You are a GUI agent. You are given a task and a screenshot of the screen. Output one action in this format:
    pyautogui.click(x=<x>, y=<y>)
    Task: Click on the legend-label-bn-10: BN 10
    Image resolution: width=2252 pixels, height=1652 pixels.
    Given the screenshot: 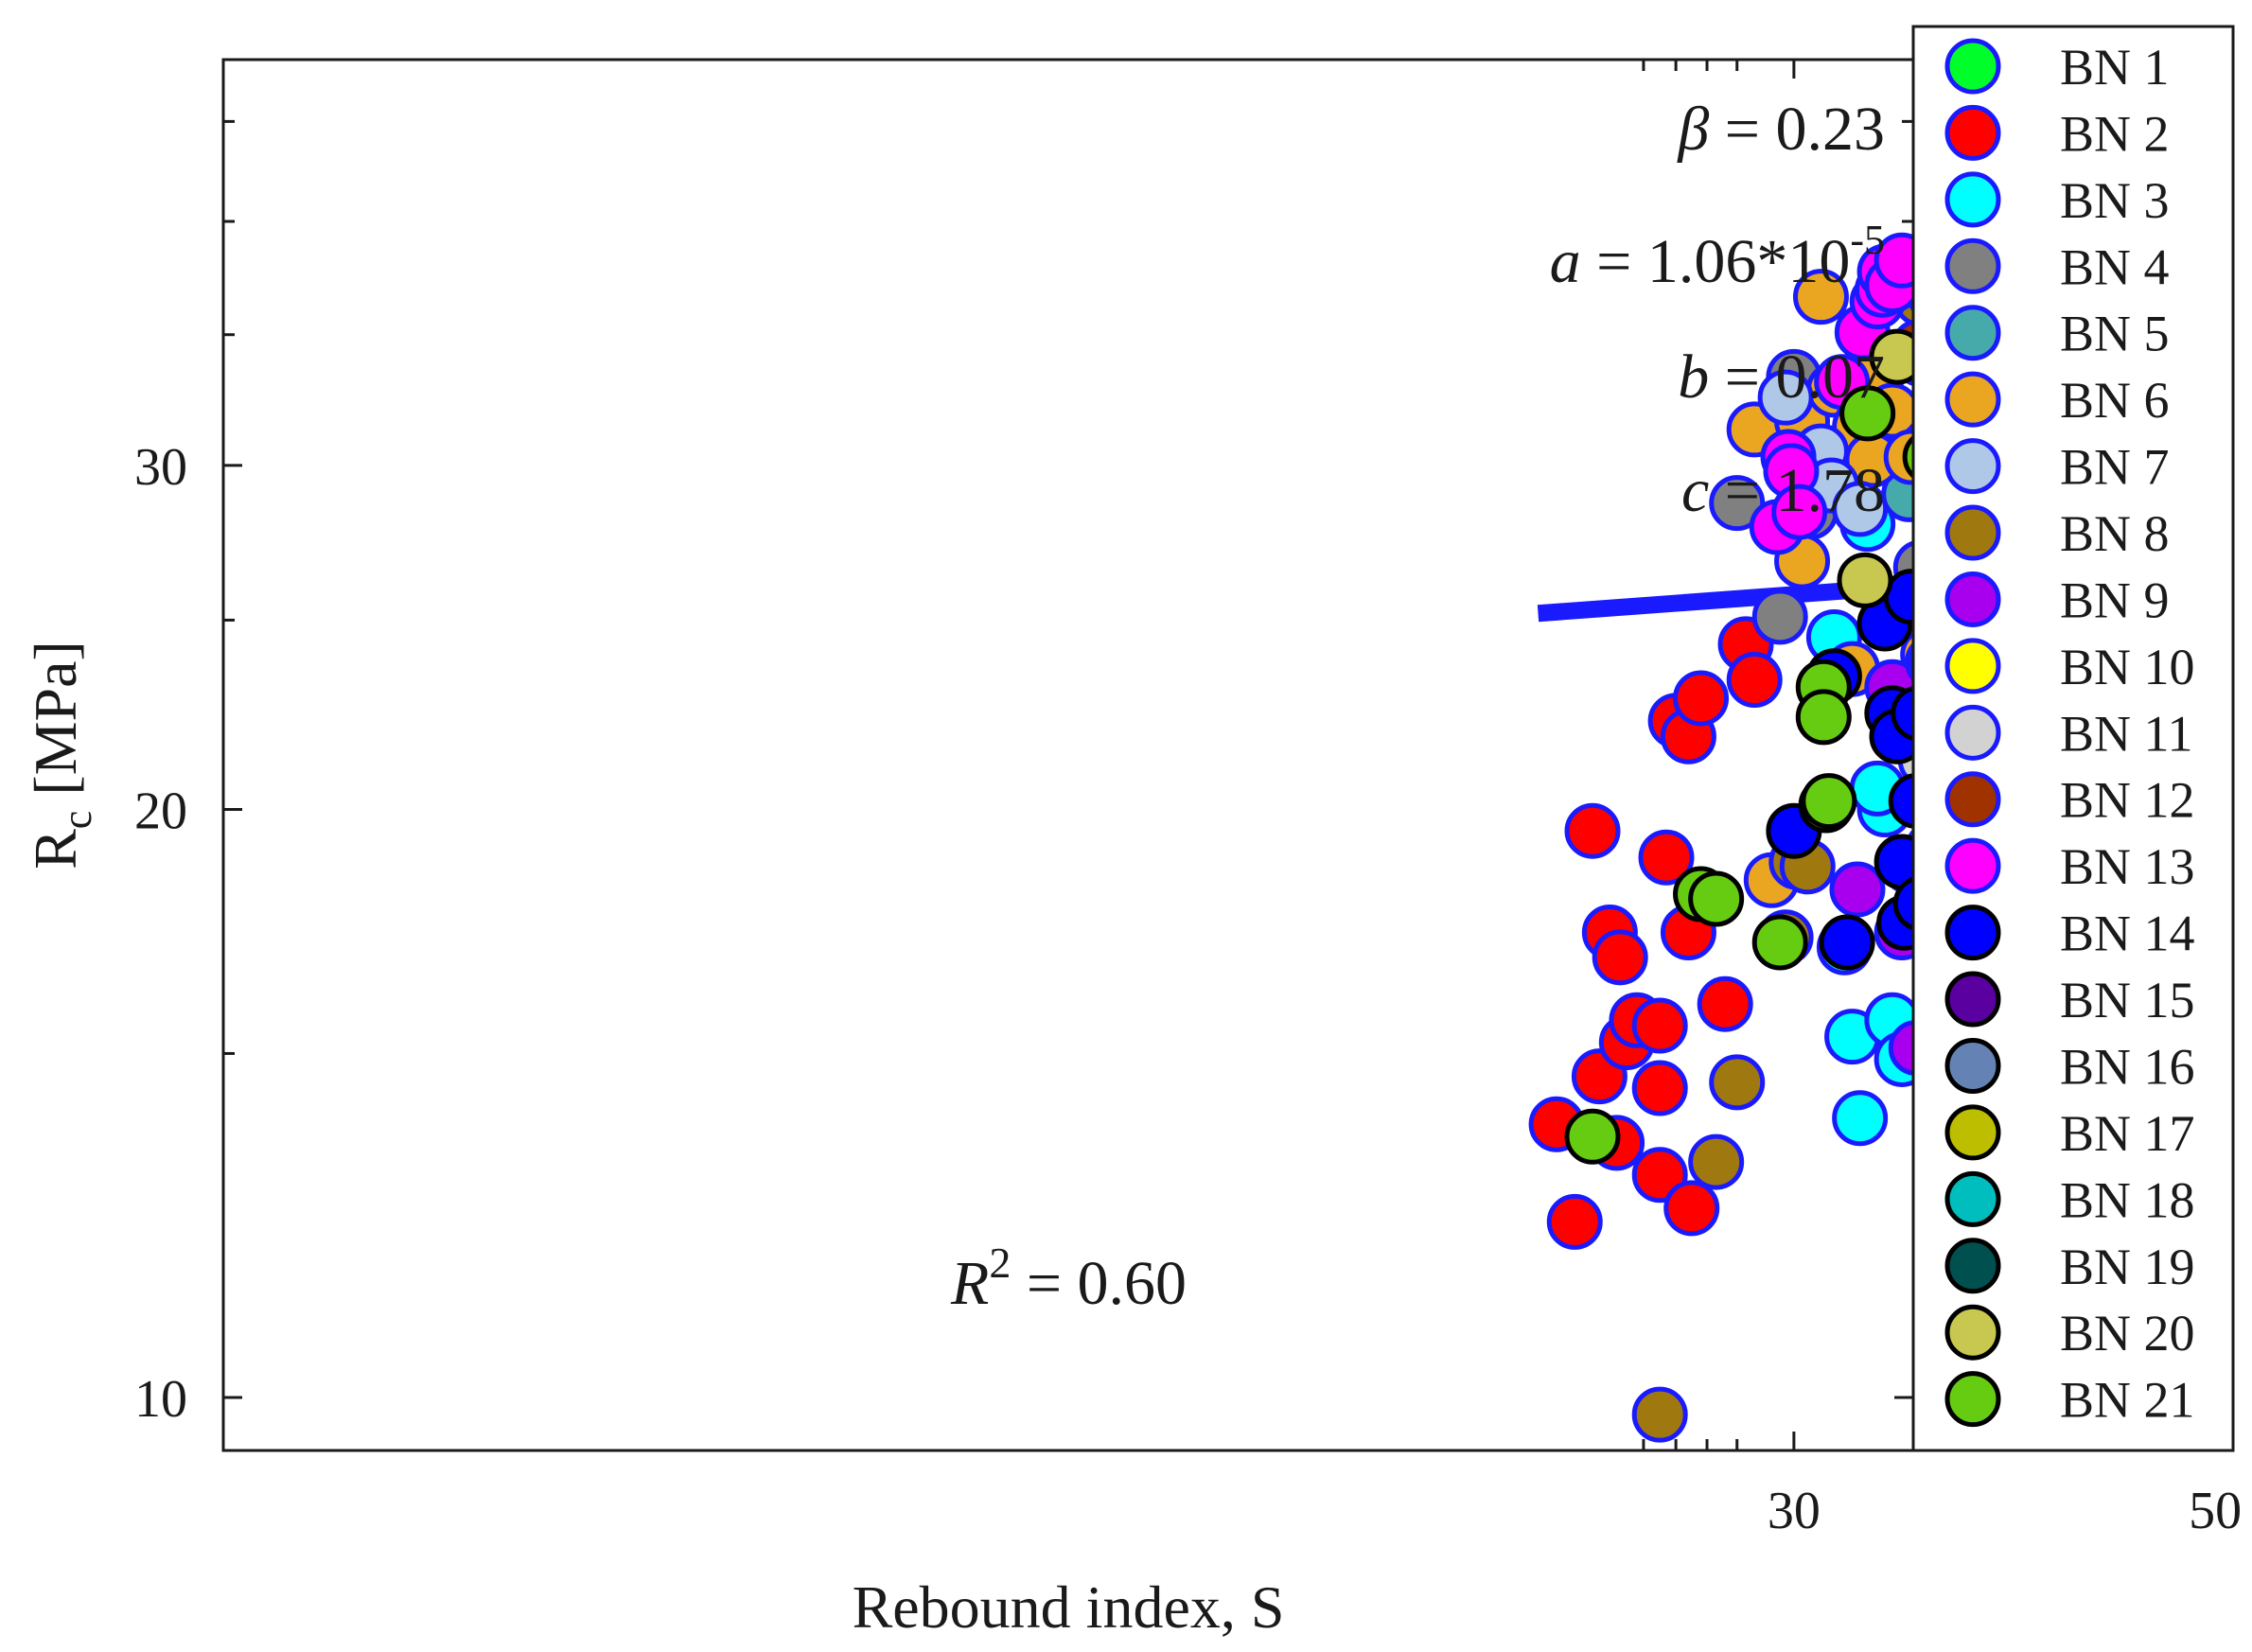 What is the action you would take?
    pyautogui.click(x=2127, y=667)
    